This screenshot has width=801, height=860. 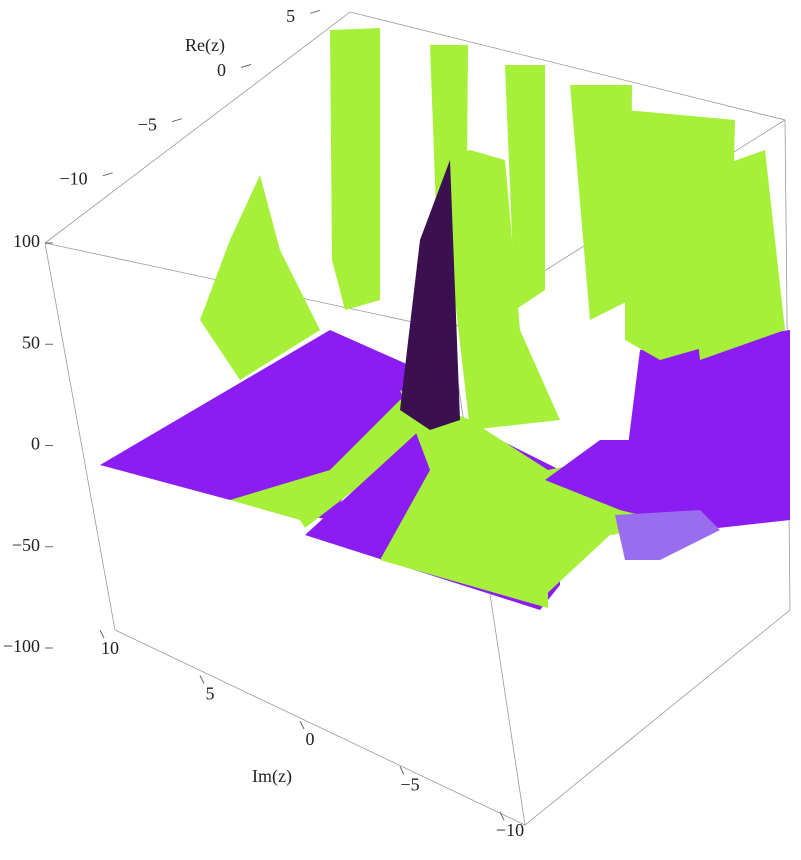 I want to click on y-tick-label: 5, so click(x=210, y=694).